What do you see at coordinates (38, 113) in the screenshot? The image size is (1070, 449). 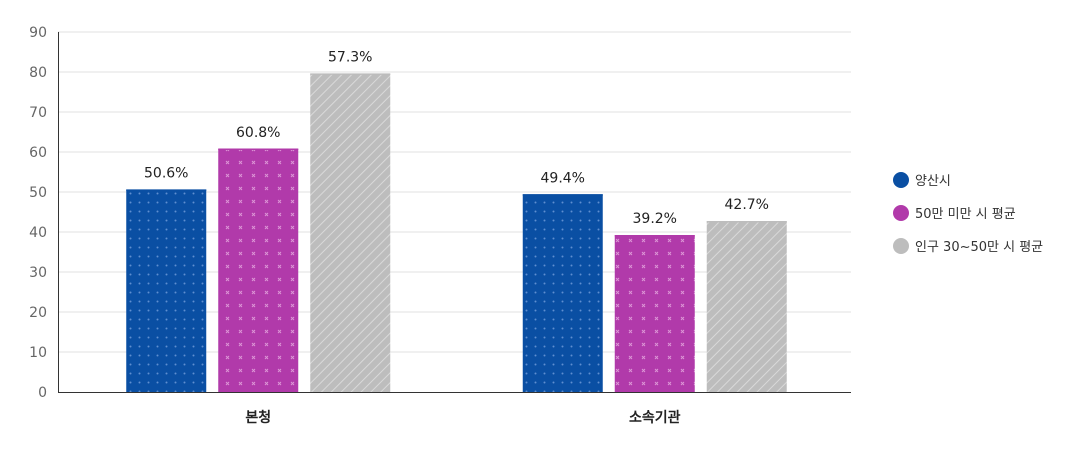 I see `y-tick-label: 70` at bounding box center [38, 113].